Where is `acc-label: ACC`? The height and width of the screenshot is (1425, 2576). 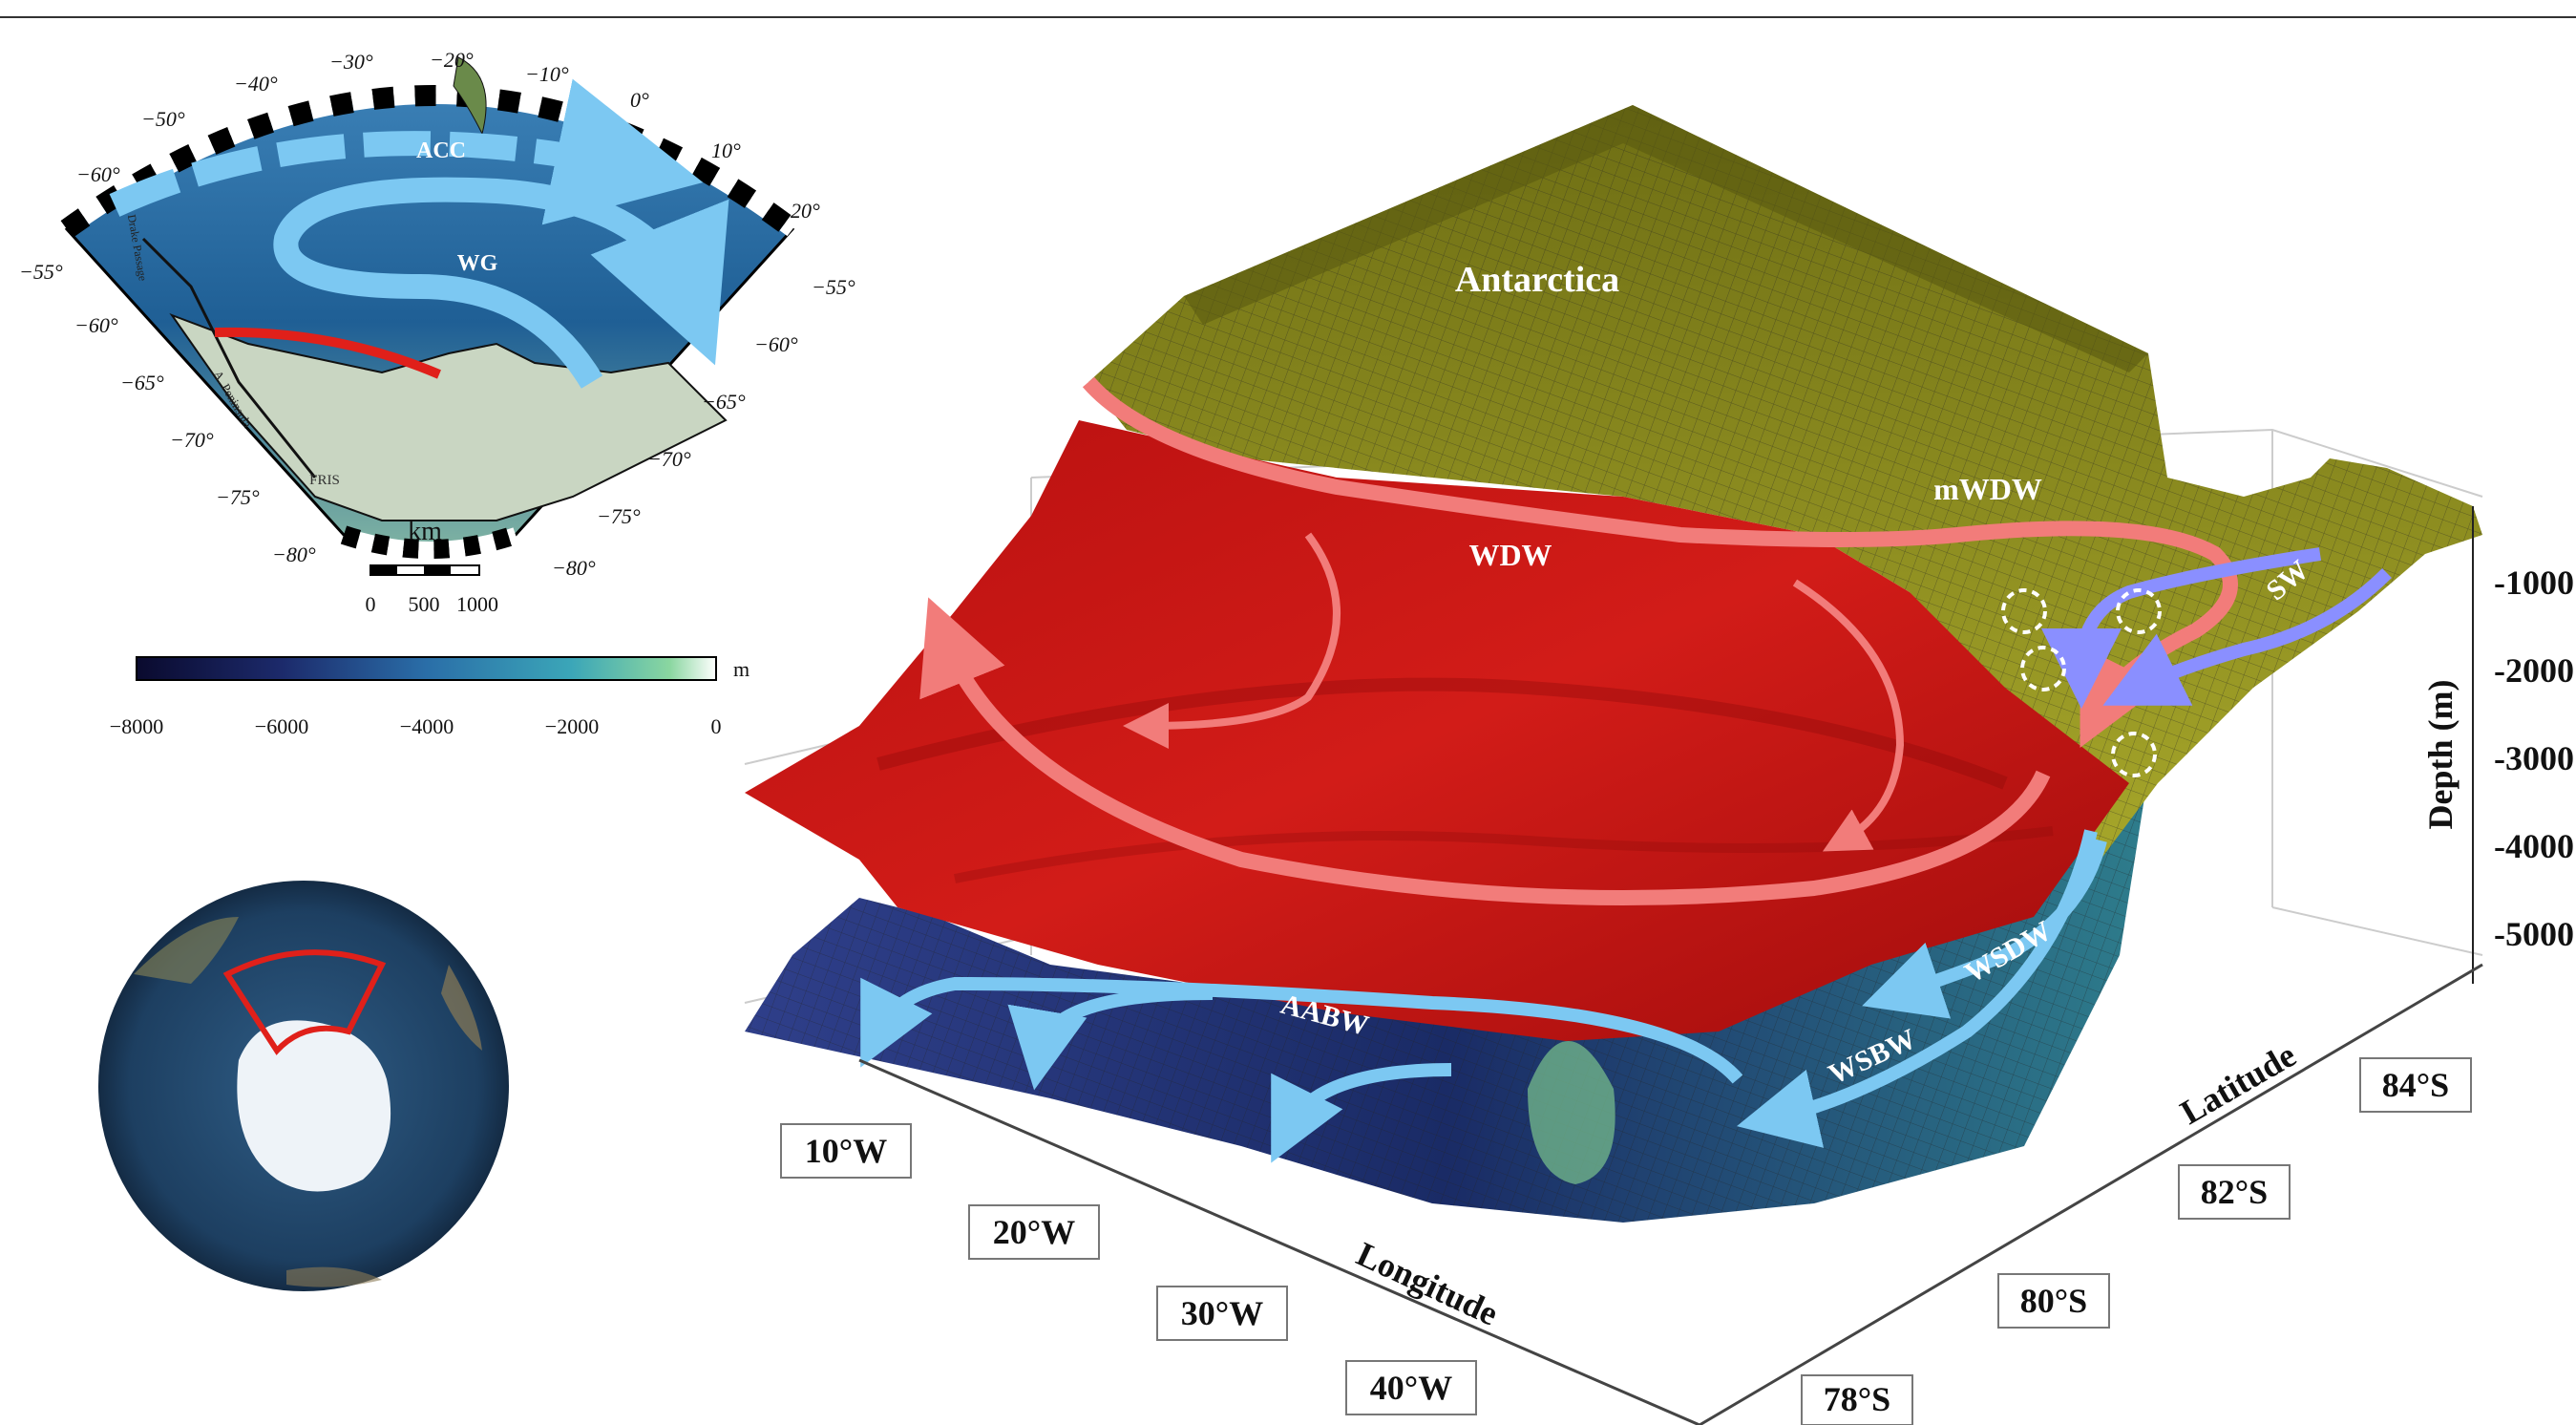
acc-label: ACC is located at coordinates (441, 151).